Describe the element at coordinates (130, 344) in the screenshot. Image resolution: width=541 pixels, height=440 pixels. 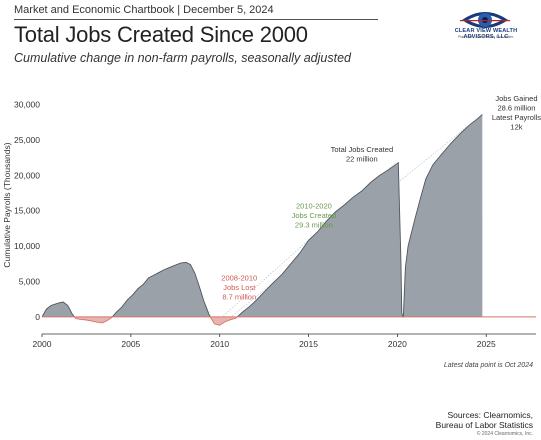
I see `x-tick-label-2005: 2005` at that location.